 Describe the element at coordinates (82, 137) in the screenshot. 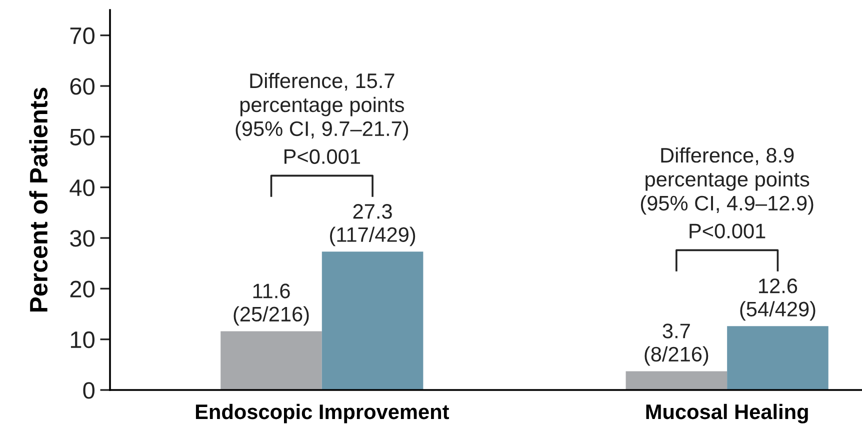

I see `y-tick-label: 50` at that location.